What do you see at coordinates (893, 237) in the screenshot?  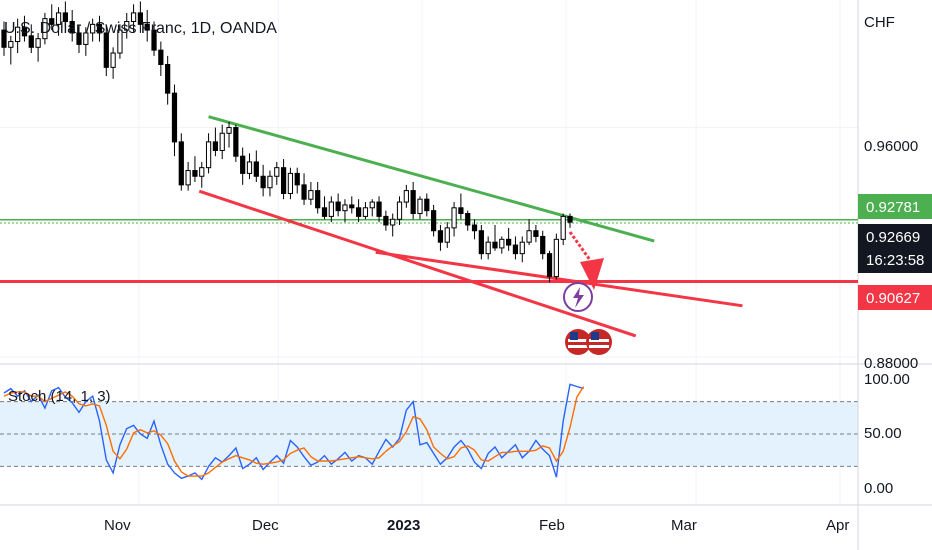 I see `last-price-text: 0.92669` at bounding box center [893, 237].